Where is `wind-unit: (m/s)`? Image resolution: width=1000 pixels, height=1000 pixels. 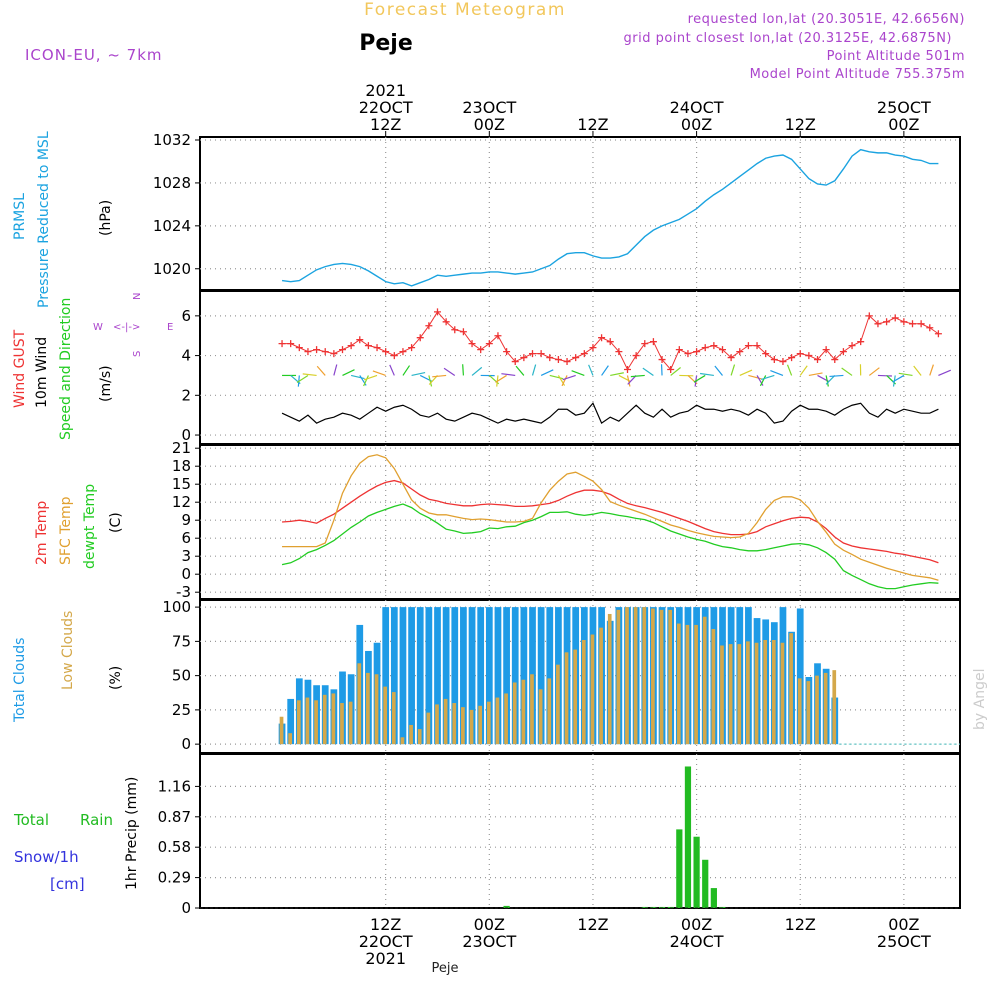
wind-unit: (m/s) is located at coordinates (106, 383).